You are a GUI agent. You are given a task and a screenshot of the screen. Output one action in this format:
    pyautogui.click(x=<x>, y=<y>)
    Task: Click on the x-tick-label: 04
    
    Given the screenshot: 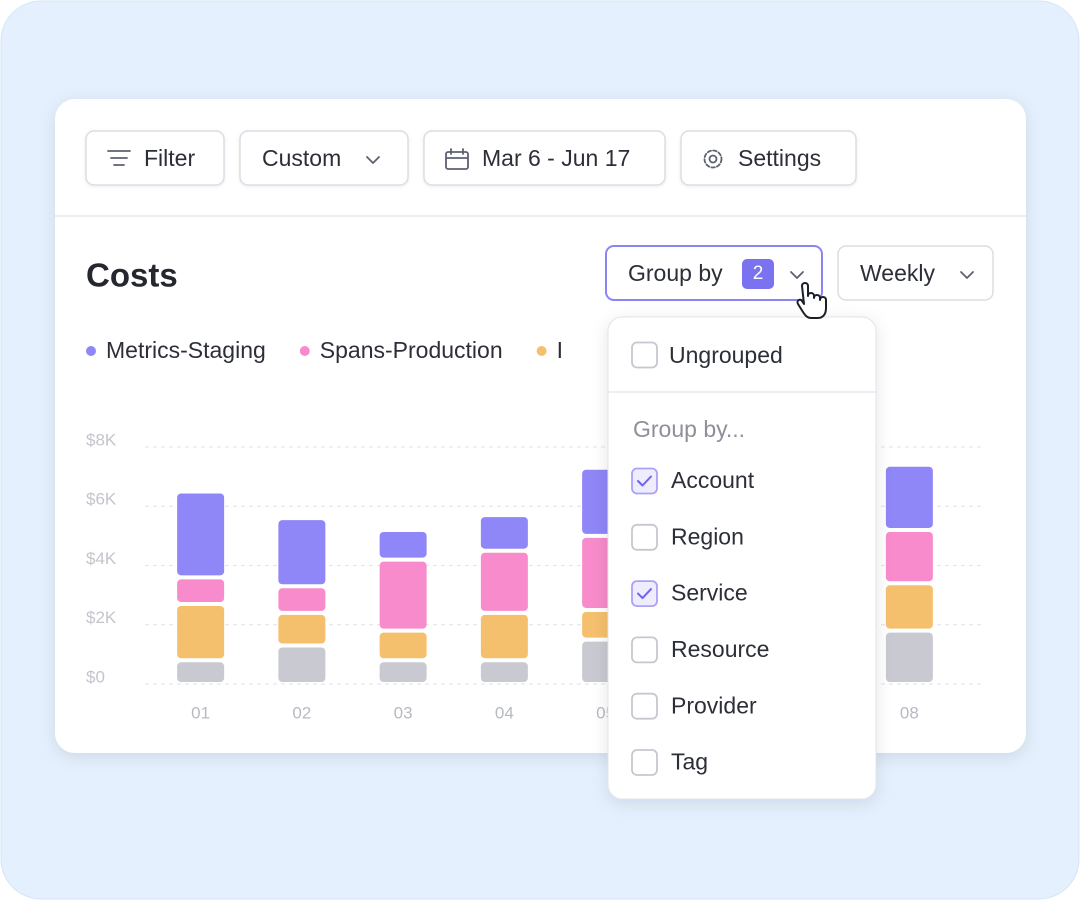 What is the action you would take?
    pyautogui.click(x=504, y=712)
    